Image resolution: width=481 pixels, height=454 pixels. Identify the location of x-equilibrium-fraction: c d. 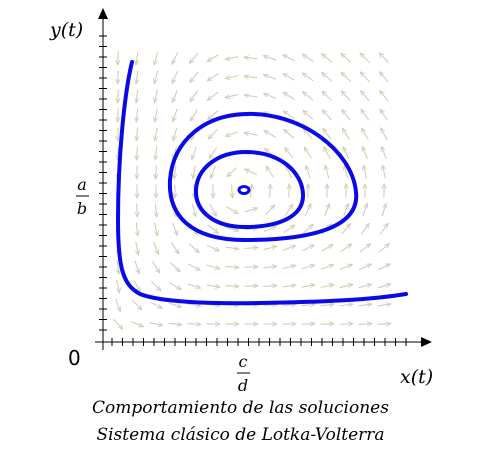
(243, 373).